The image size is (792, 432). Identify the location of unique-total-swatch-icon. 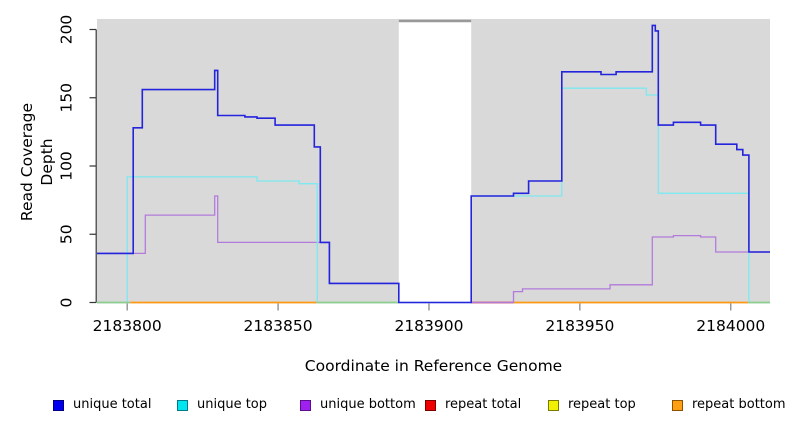
(58, 405).